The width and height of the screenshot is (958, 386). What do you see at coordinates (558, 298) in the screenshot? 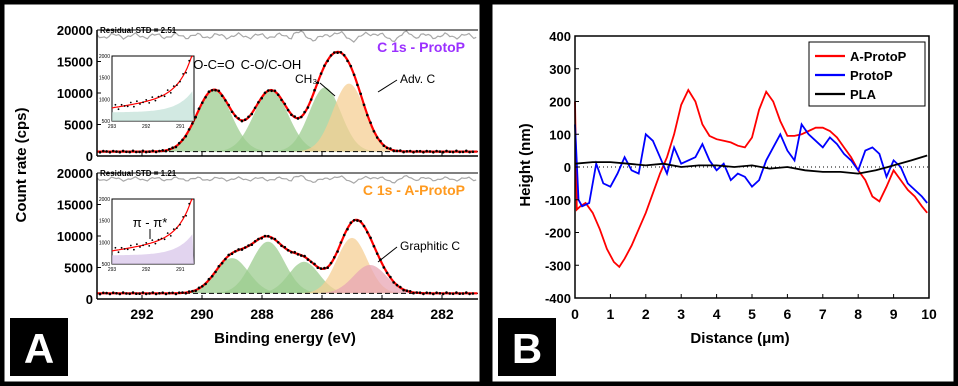
I see `y-tick-label: -400` at bounding box center [558, 298].